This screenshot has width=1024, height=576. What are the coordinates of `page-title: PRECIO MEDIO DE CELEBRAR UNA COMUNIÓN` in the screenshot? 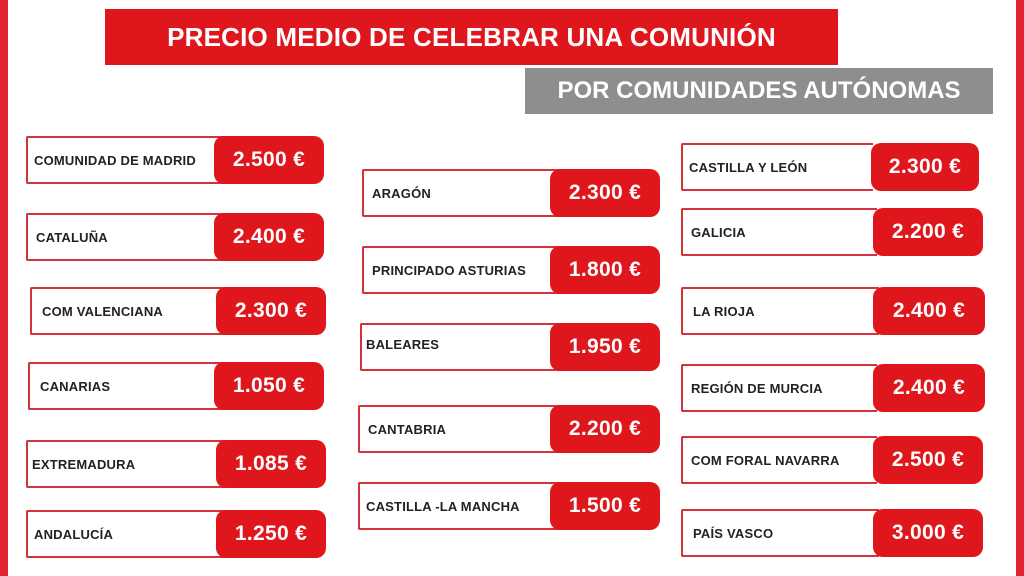 It's located at (471, 36).